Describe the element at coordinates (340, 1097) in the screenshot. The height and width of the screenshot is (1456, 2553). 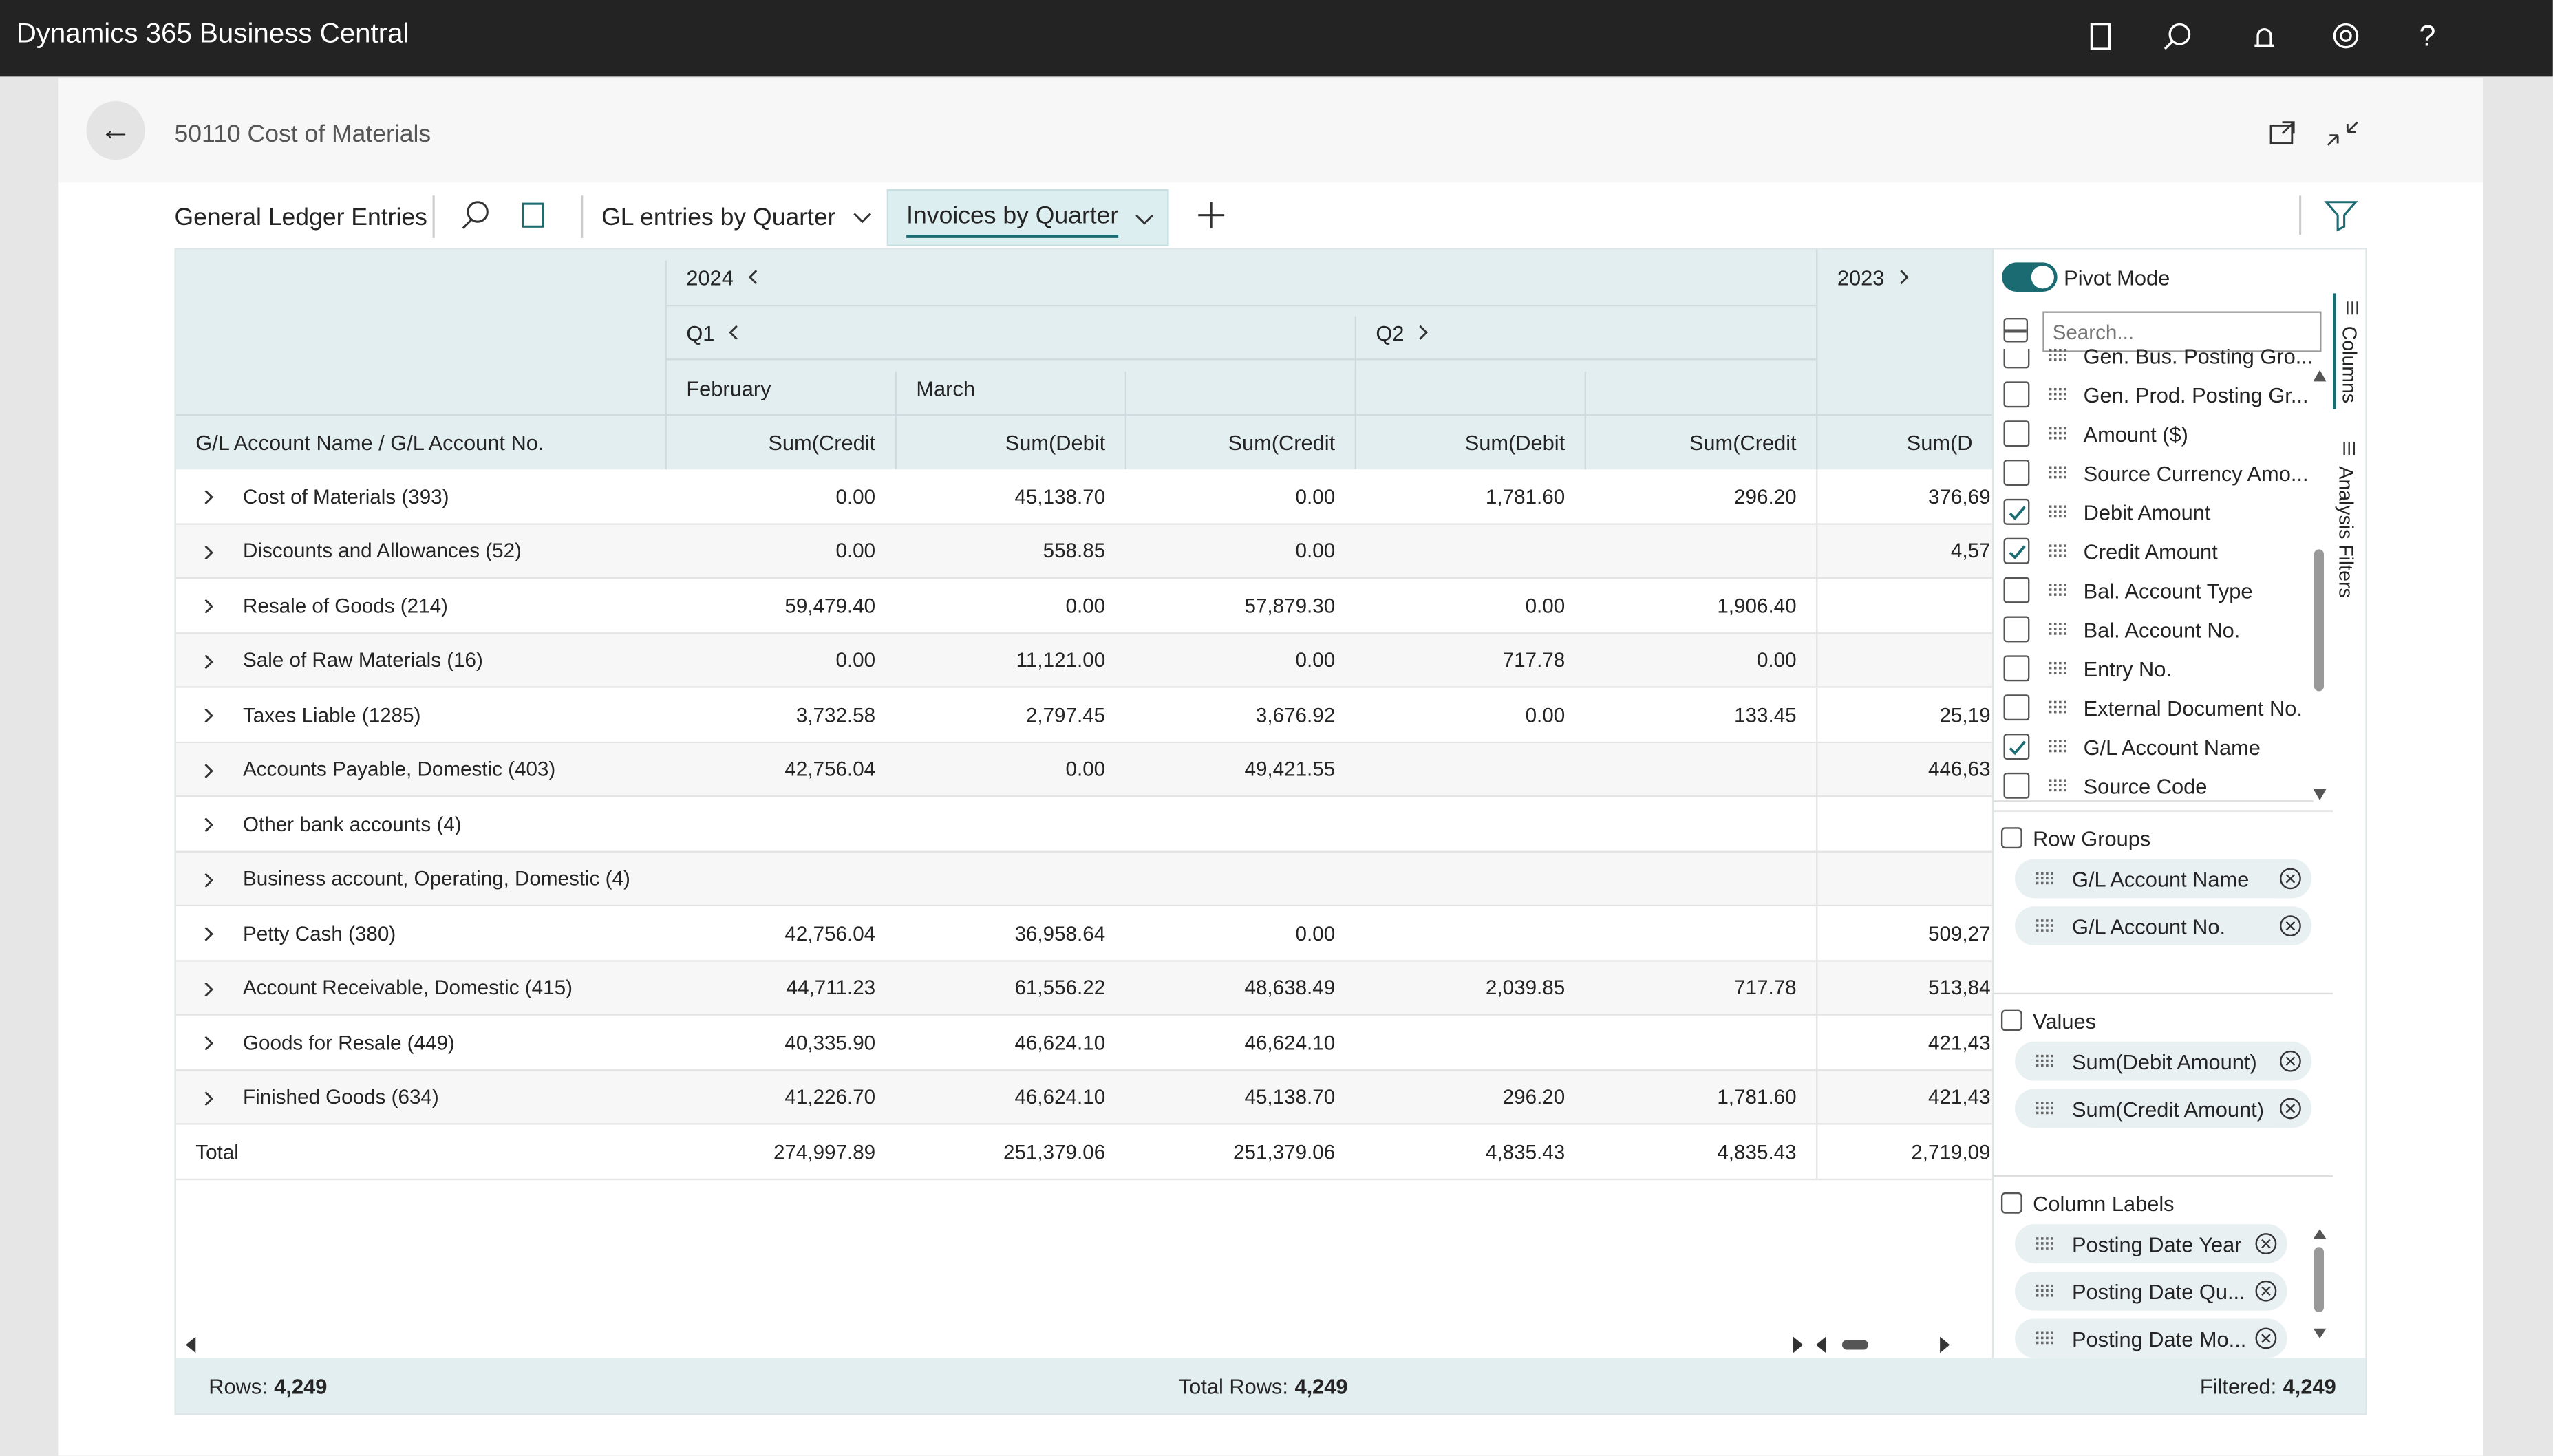
I see `row-name: Finished Goods (634)` at that location.